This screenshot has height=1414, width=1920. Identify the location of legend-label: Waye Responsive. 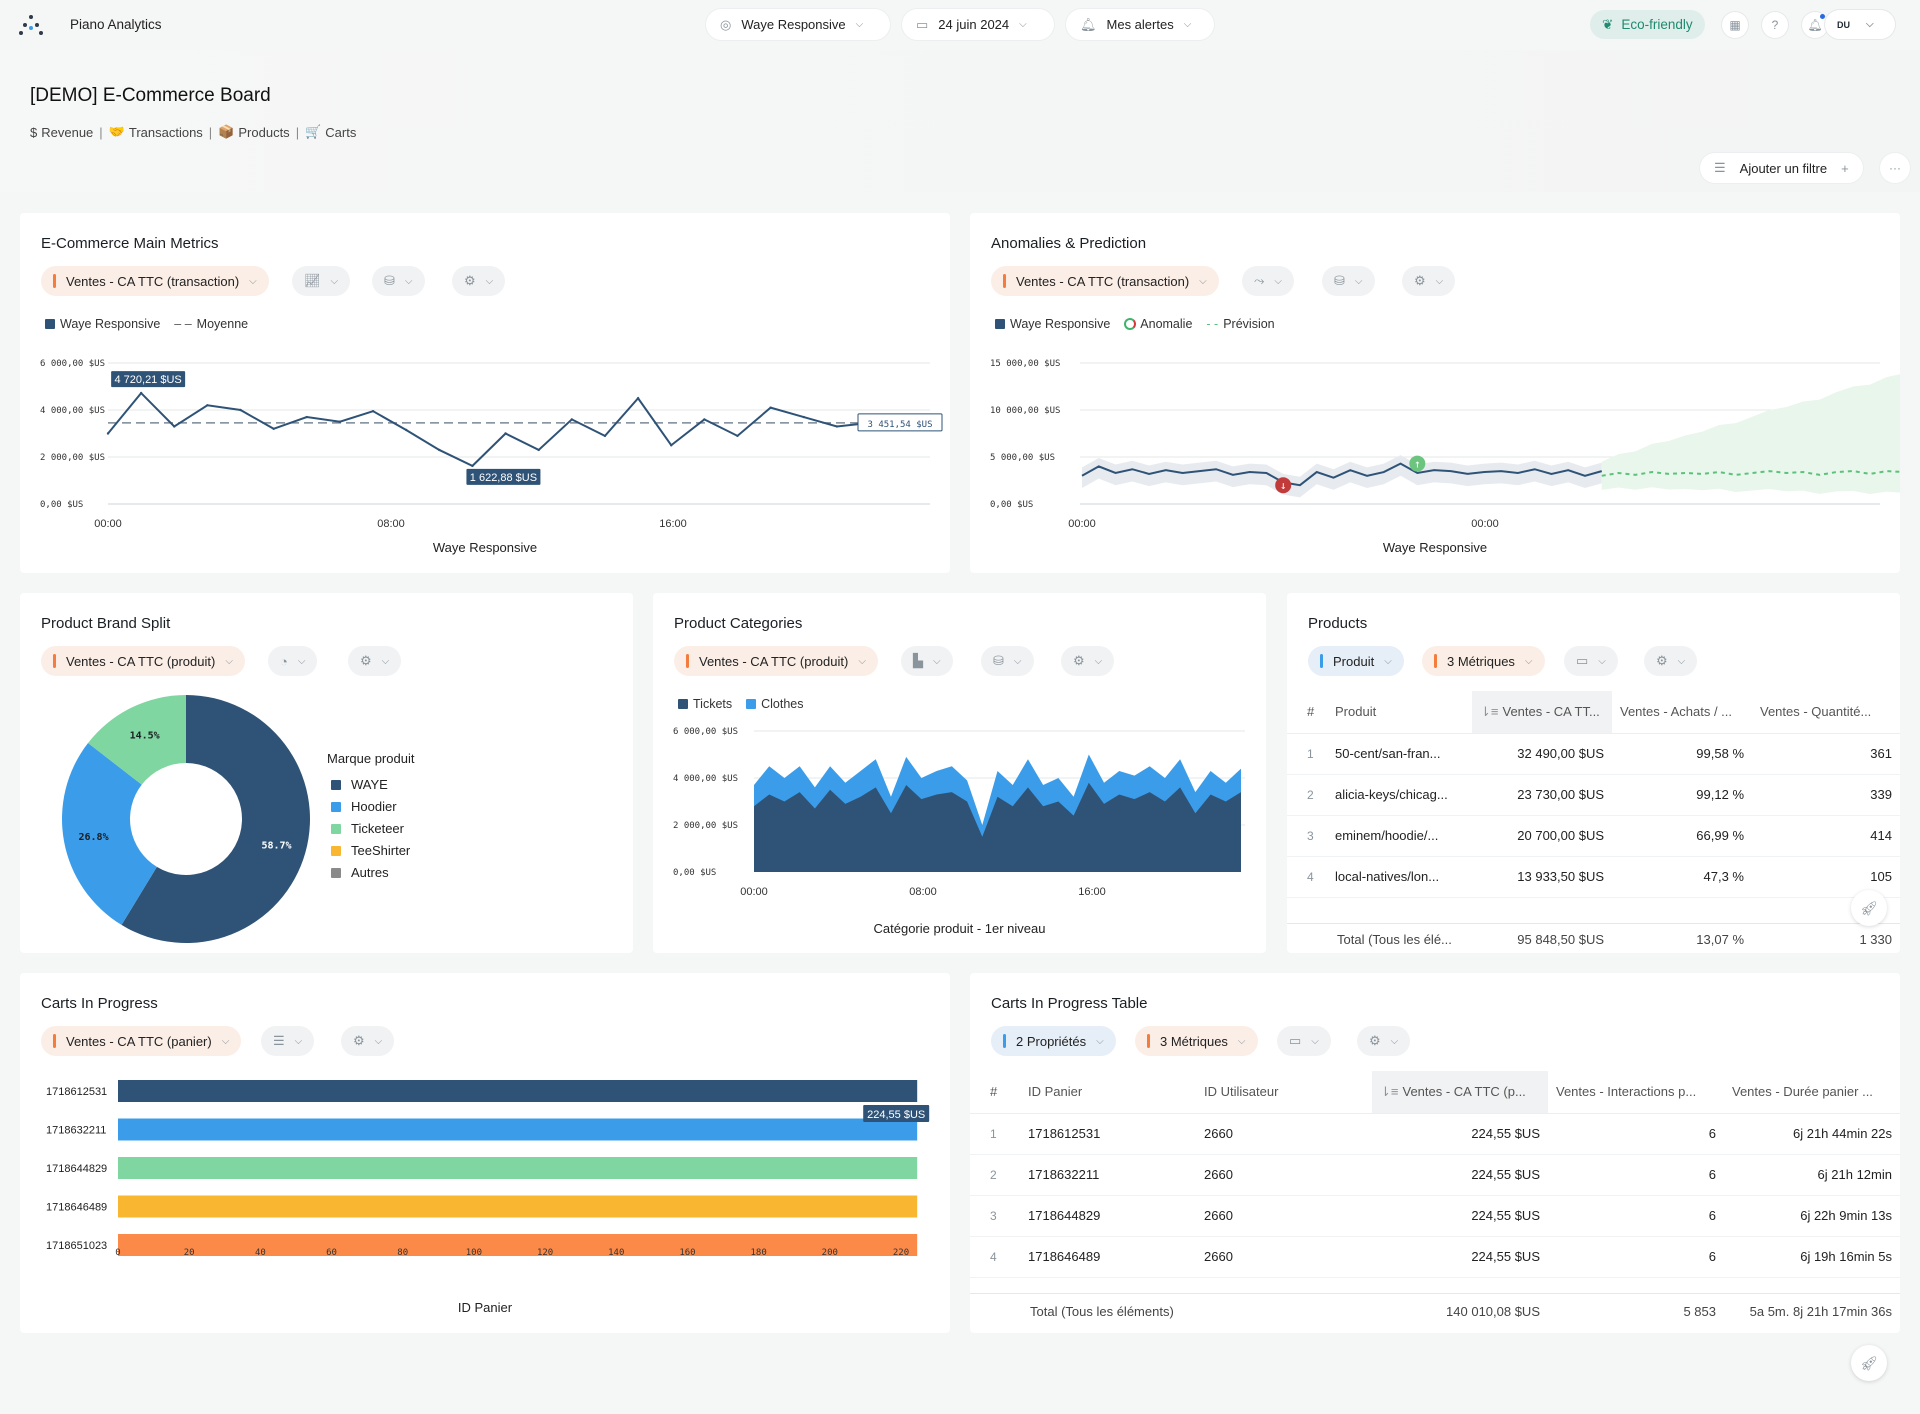
(110, 324).